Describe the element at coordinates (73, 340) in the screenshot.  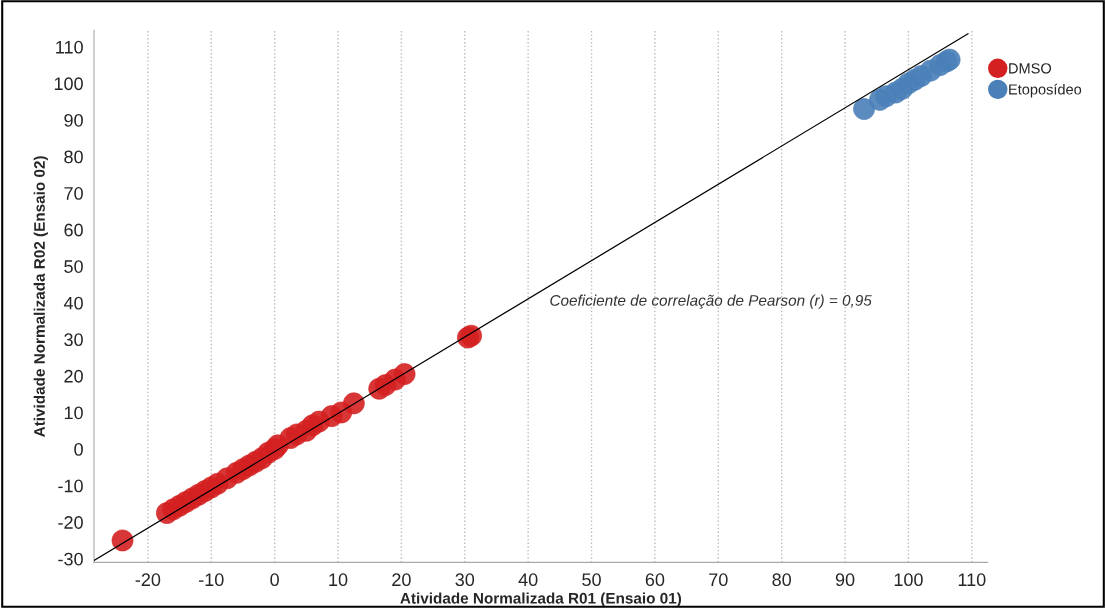
I see `y-tick-label: 30` at that location.